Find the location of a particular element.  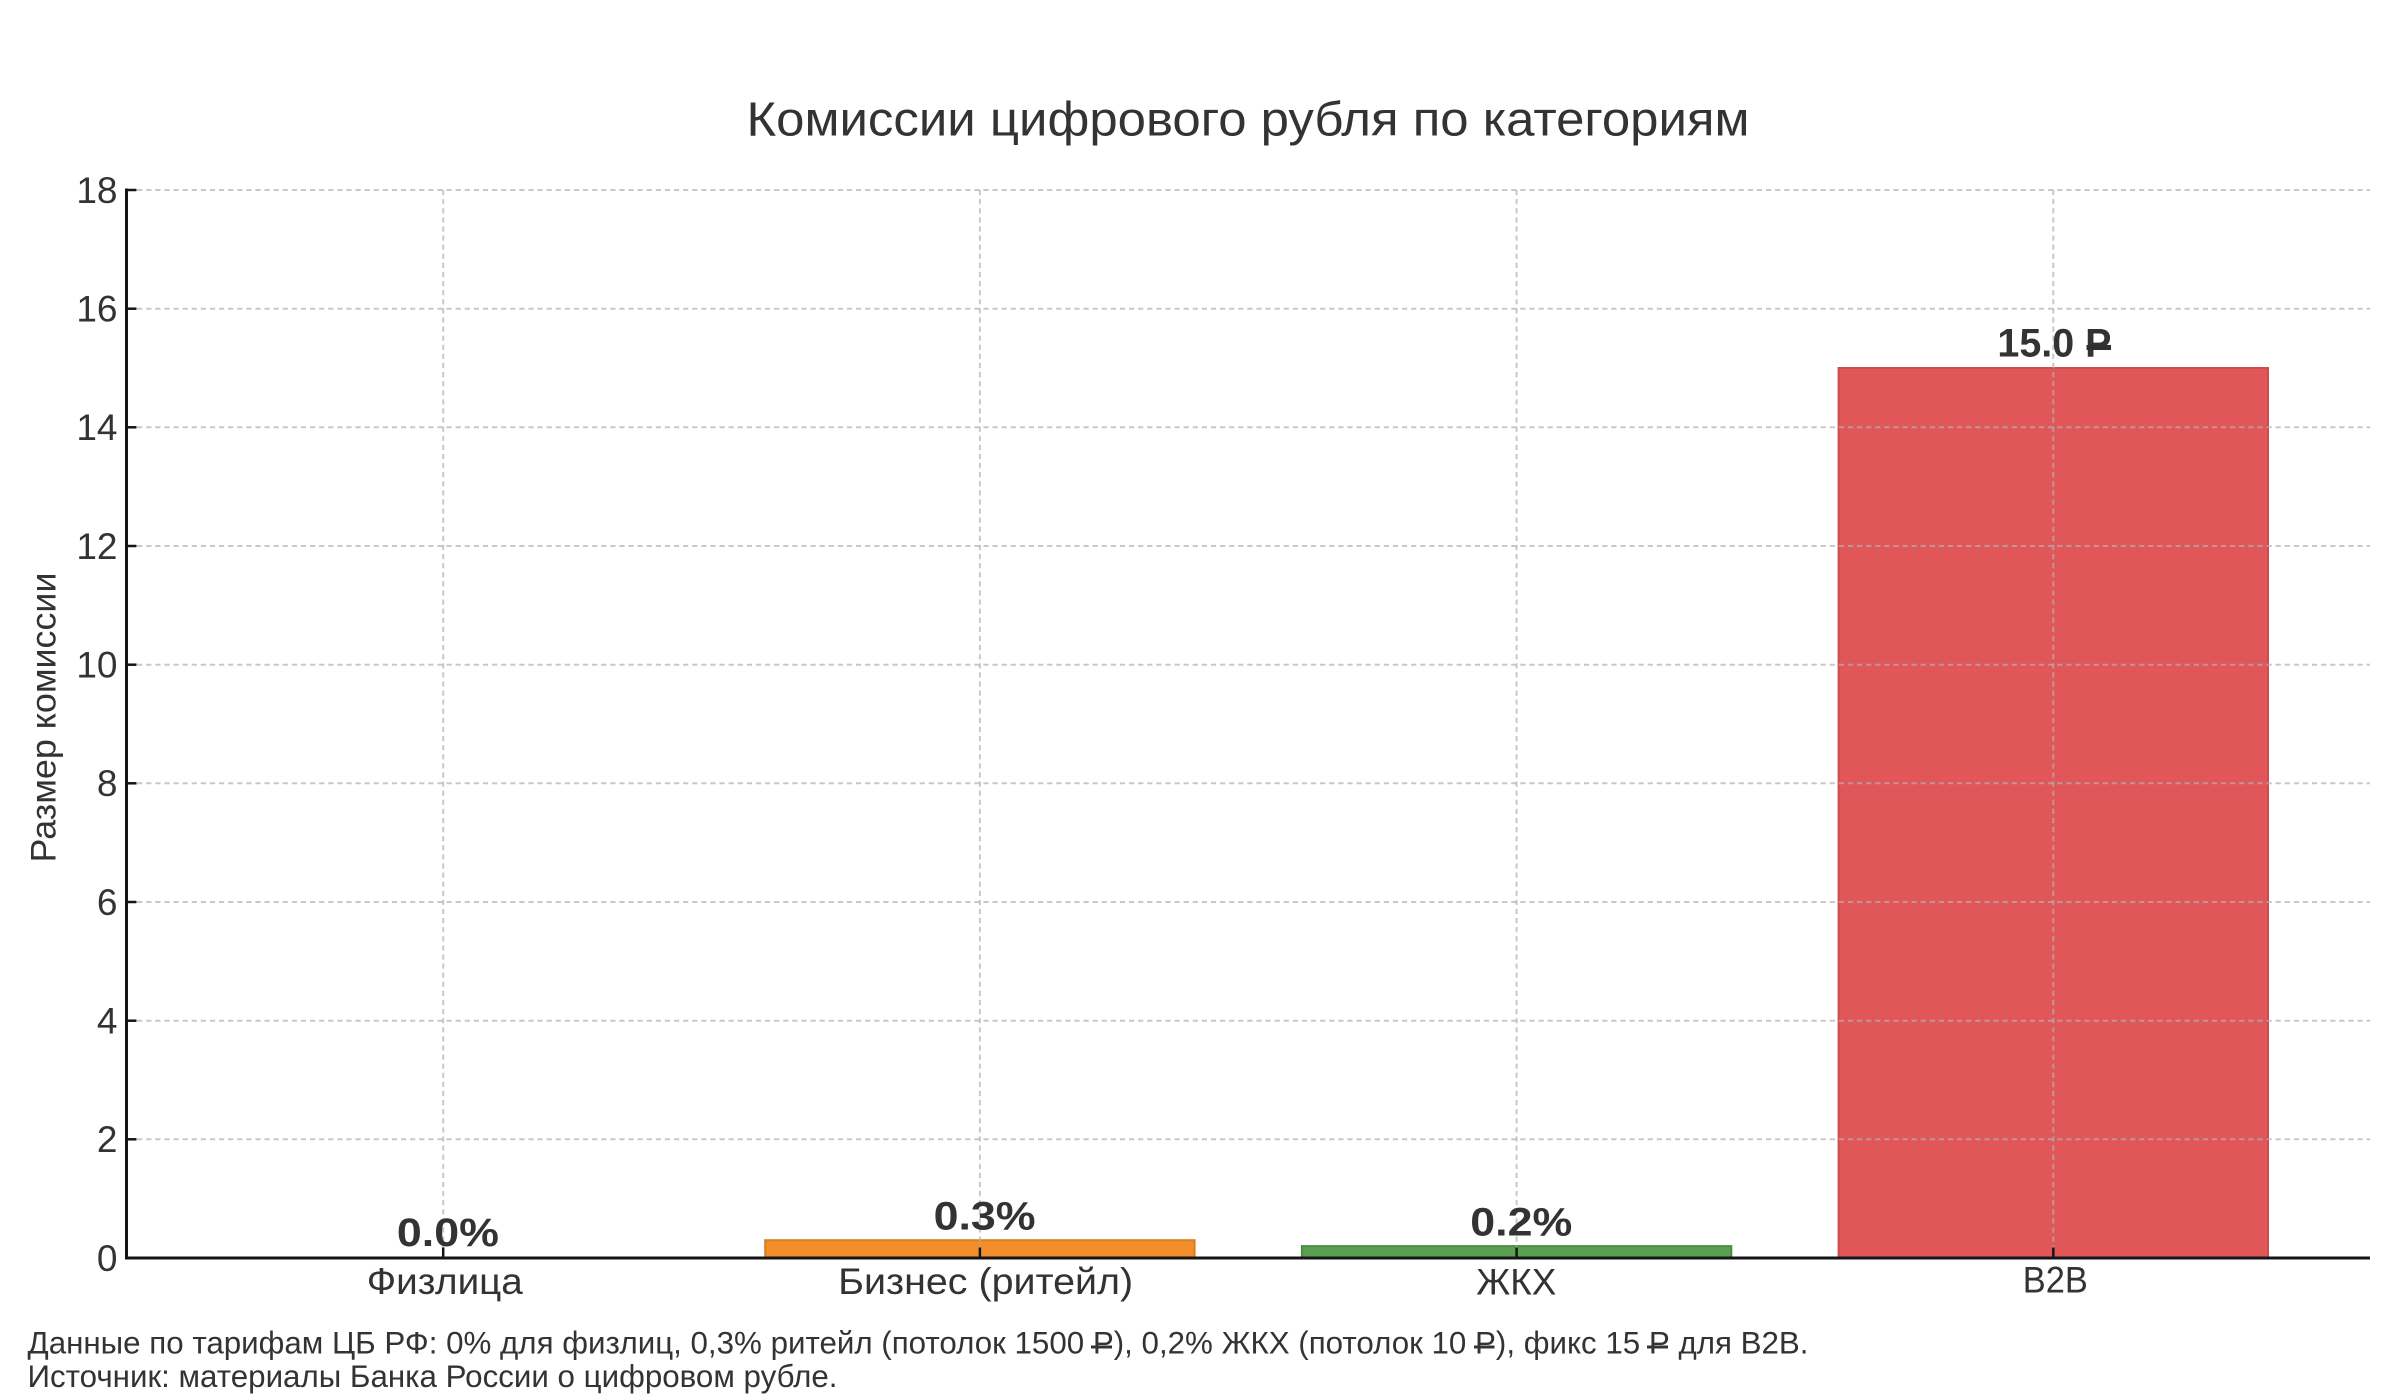

svg-text: 15.0 Р is located at coordinates (2054, 344).